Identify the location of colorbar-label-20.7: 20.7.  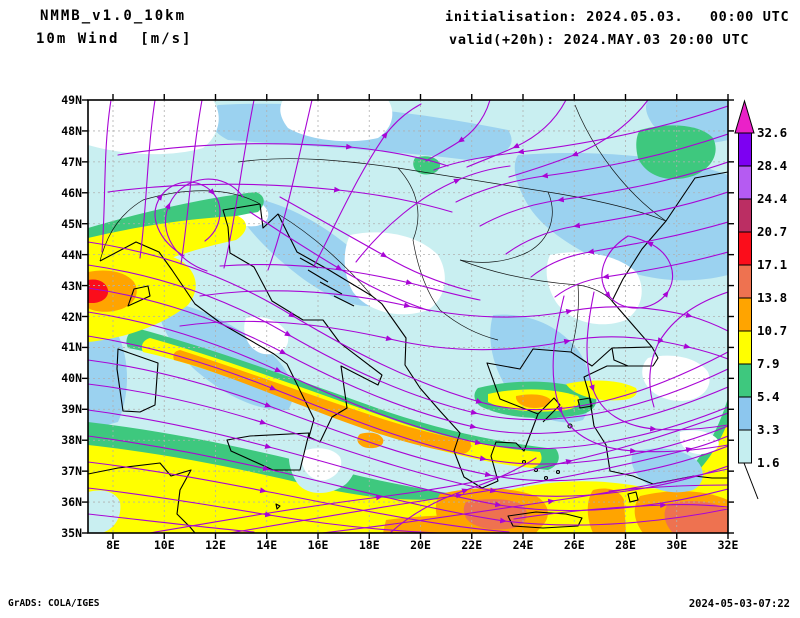
(772, 231).